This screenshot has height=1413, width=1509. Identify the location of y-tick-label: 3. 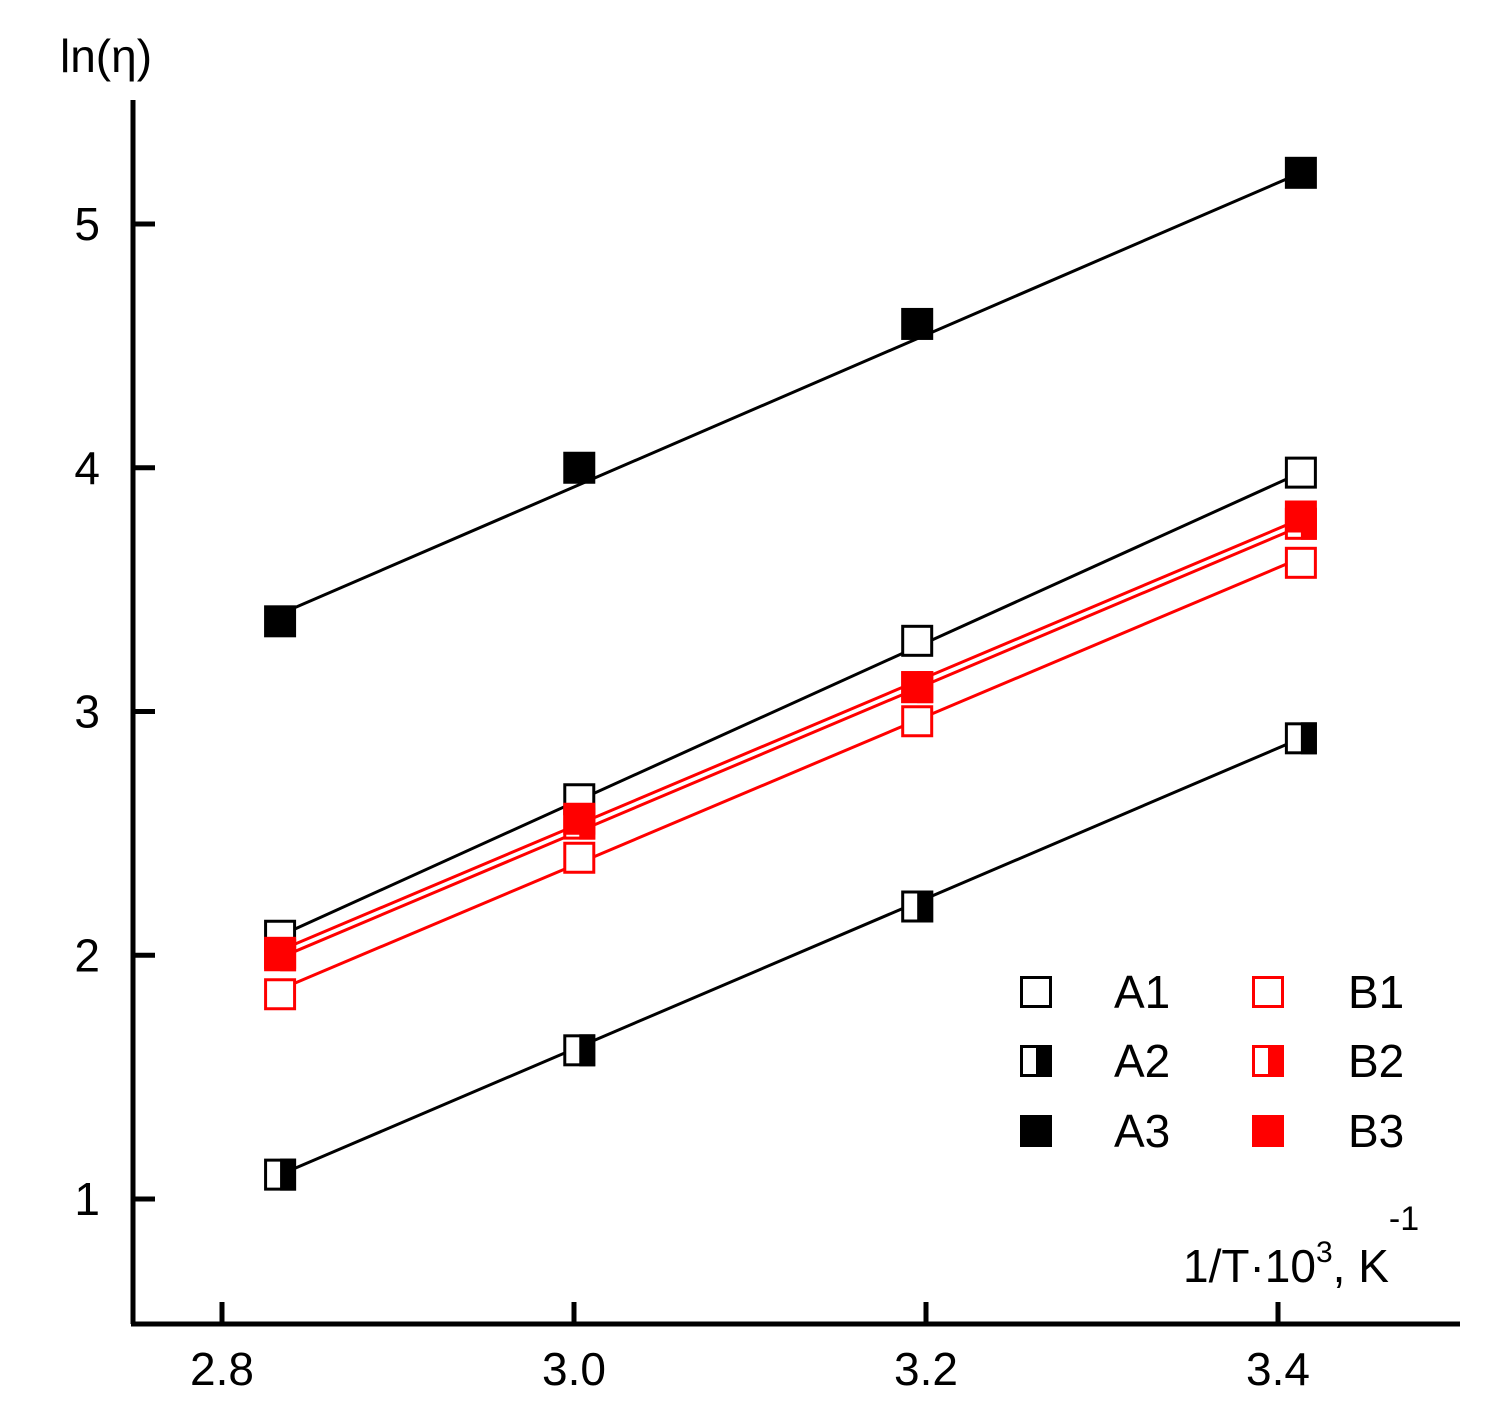
(87, 712).